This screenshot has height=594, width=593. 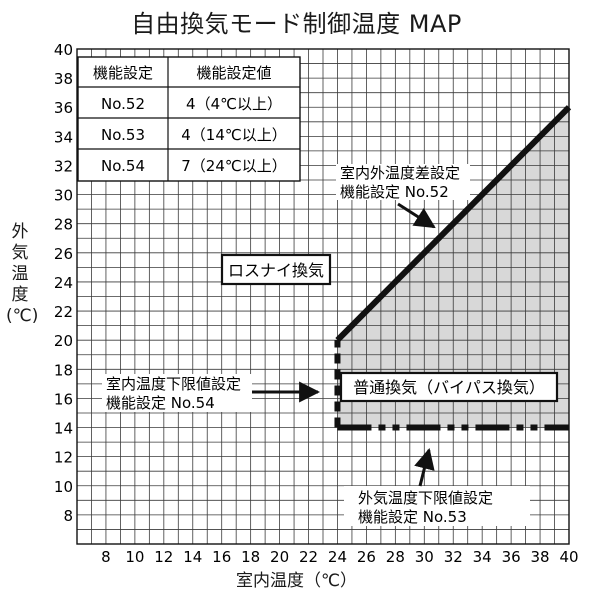 I want to click on y-tick-label: 24, so click(x=63, y=283).